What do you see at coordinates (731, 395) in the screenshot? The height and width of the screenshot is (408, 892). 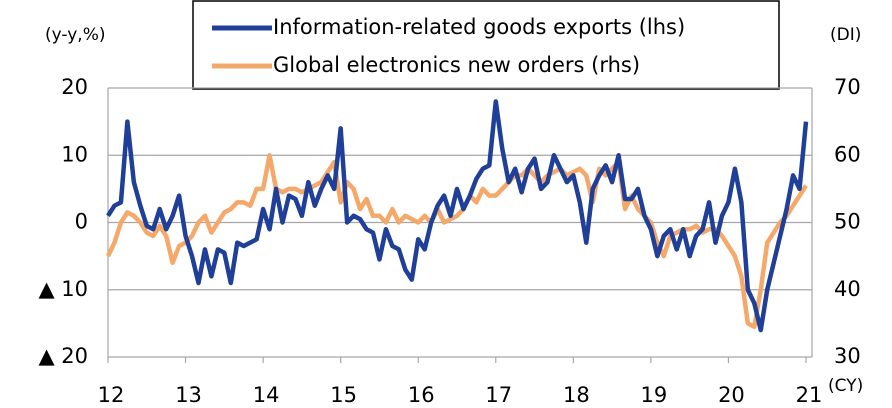 I see `x-tick-label: 20` at bounding box center [731, 395].